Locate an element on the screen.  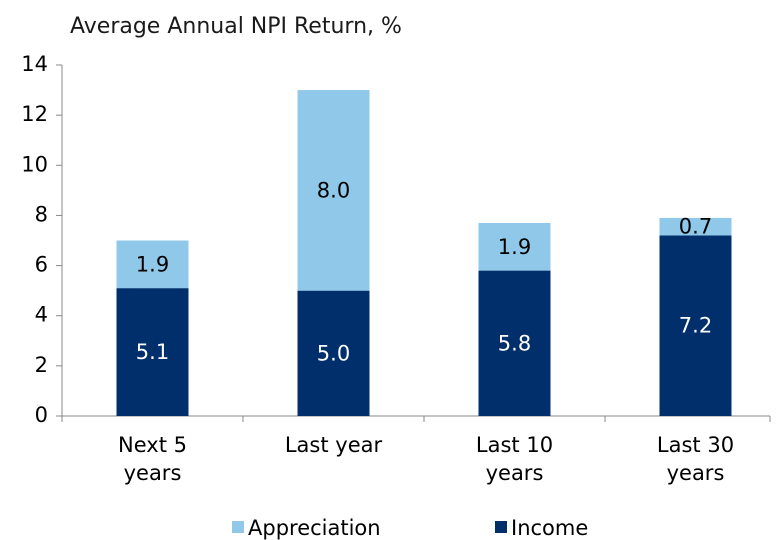
y-tick-label: 2 is located at coordinates (41, 365).